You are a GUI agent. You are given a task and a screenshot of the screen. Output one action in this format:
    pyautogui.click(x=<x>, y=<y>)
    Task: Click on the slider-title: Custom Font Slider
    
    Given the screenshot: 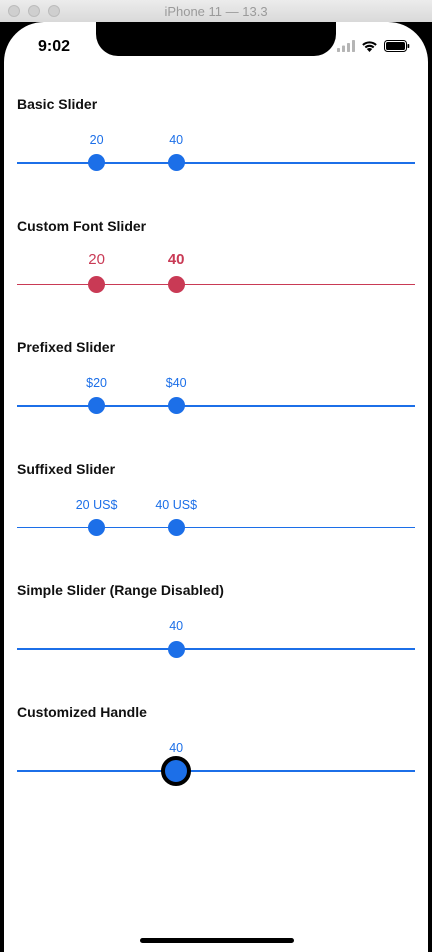 What is the action you would take?
    pyautogui.click(x=82, y=225)
    